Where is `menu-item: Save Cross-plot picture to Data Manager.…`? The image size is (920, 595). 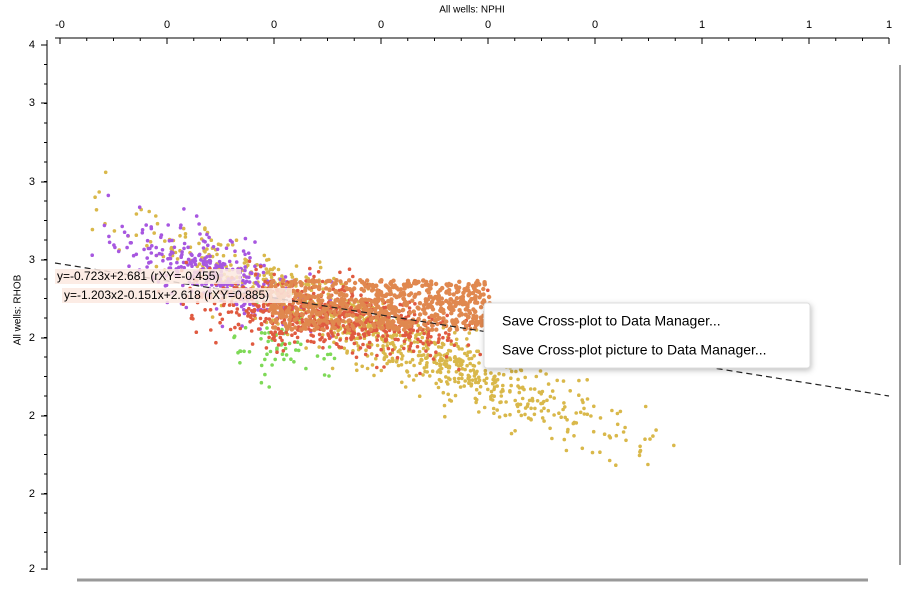
menu-item: Save Cross-plot picture to Data Manager.… is located at coordinates (634, 350).